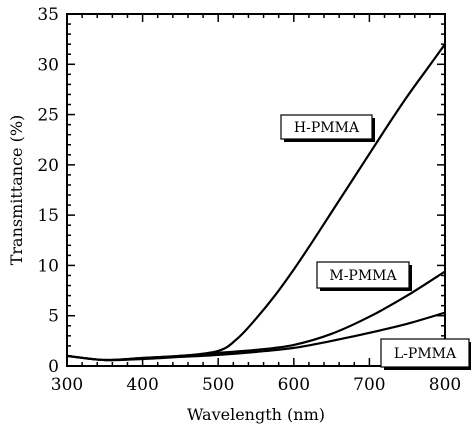 The image size is (471, 438). Describe the element at coordinates (256, 336) in the screenshot. I see `series-line-l-pmma` at that location.